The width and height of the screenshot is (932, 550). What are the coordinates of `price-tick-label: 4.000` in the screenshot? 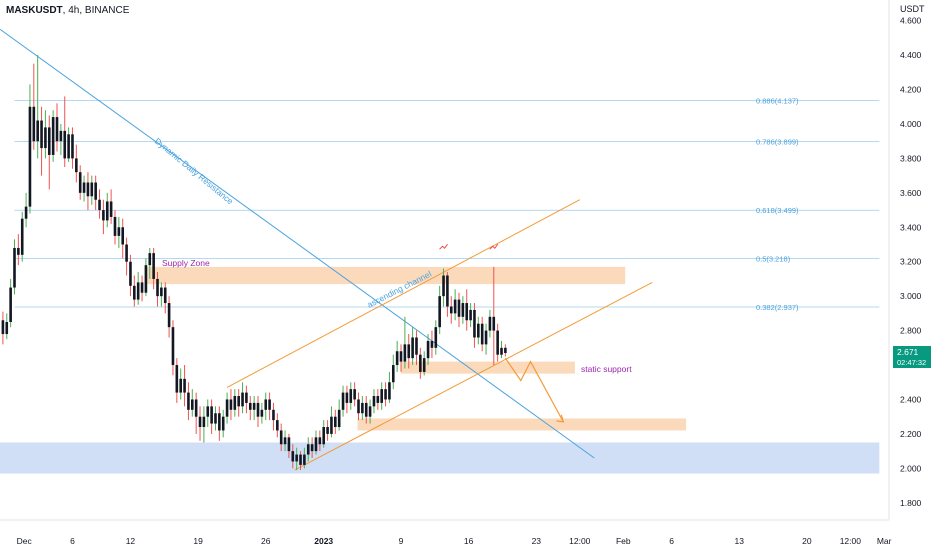 It's located at (911, 124).